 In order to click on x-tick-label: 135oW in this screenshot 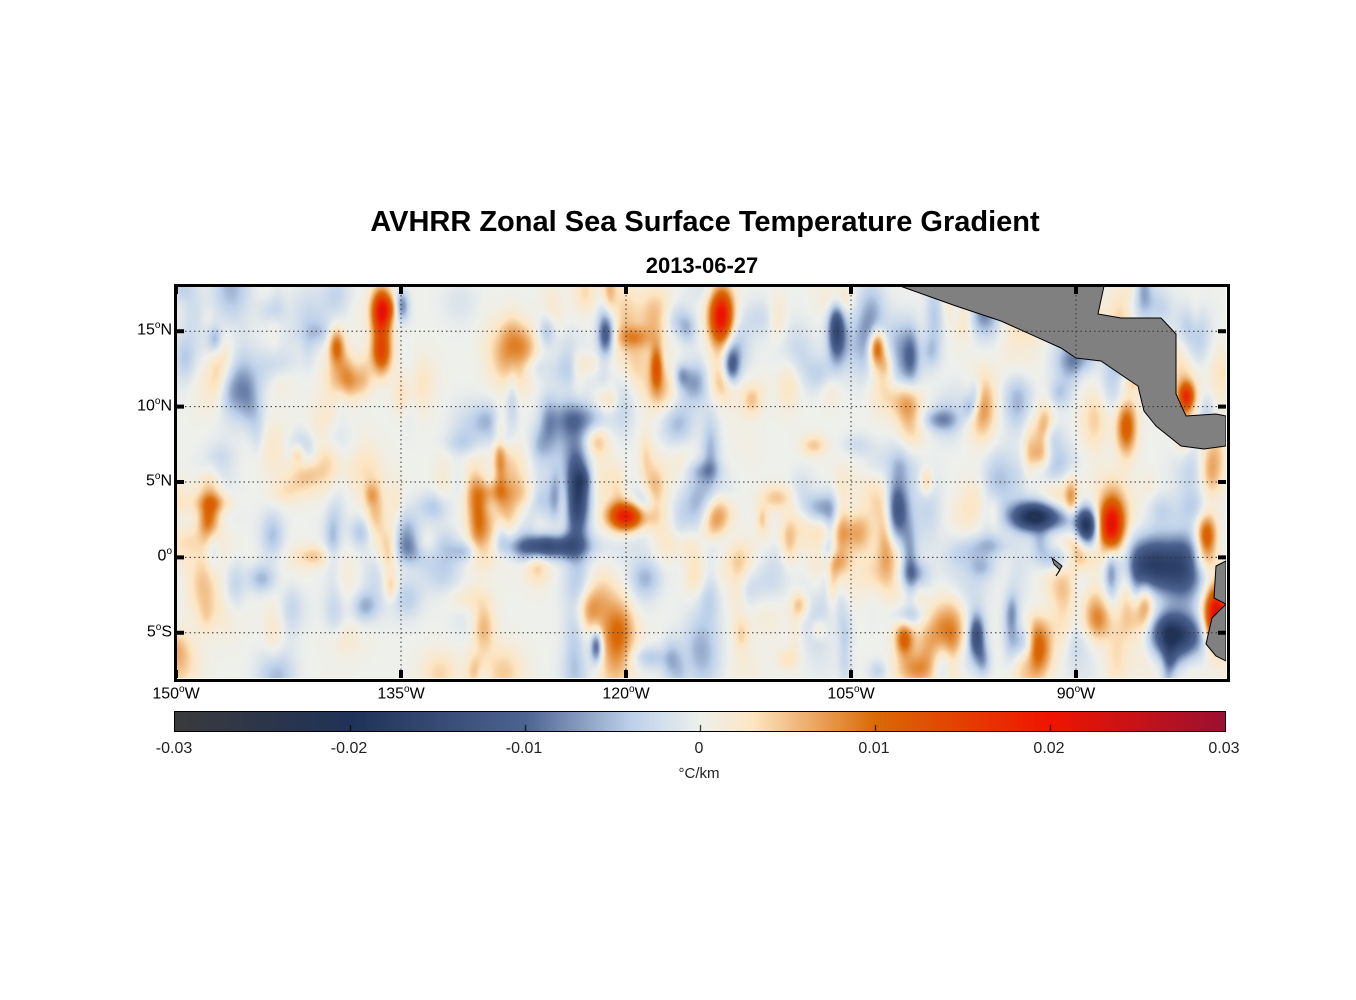, I will do `click(401, 693)`.